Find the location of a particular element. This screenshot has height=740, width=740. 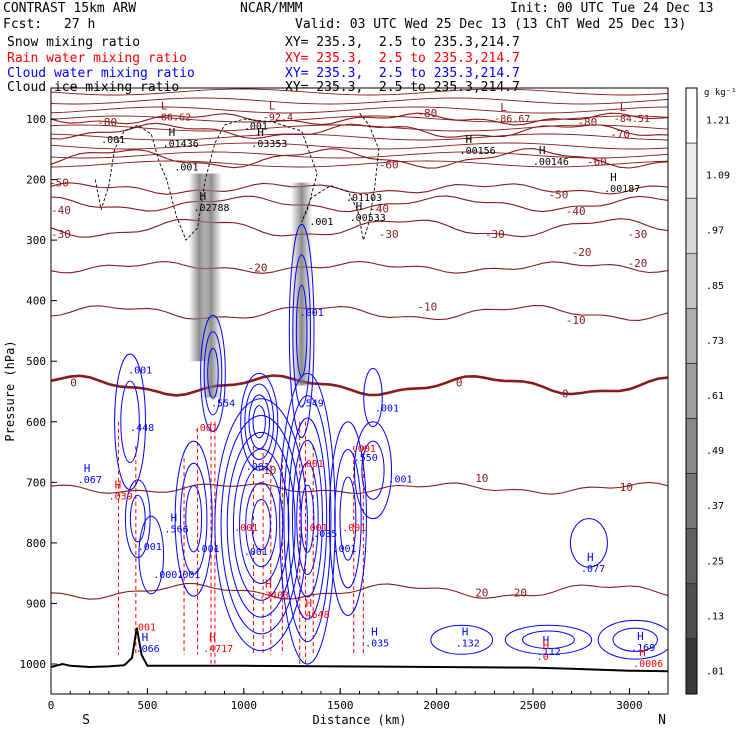

temperature-label: -80 is located at coordinates (427, 113).